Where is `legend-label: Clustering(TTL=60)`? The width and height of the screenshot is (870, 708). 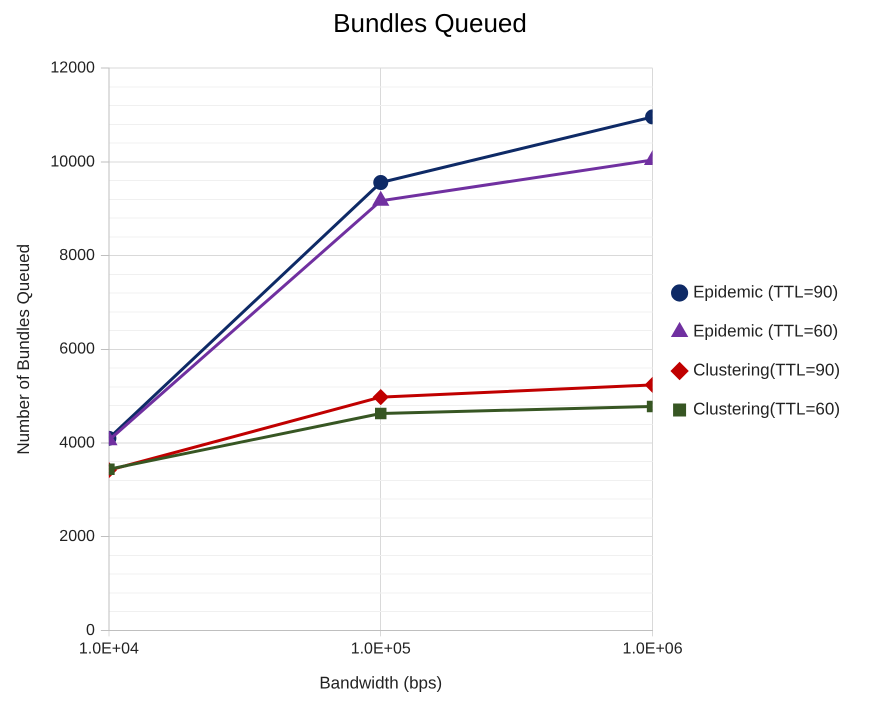 legend-label: Clustering(TTL=60) is located at coordinates (766, 409).